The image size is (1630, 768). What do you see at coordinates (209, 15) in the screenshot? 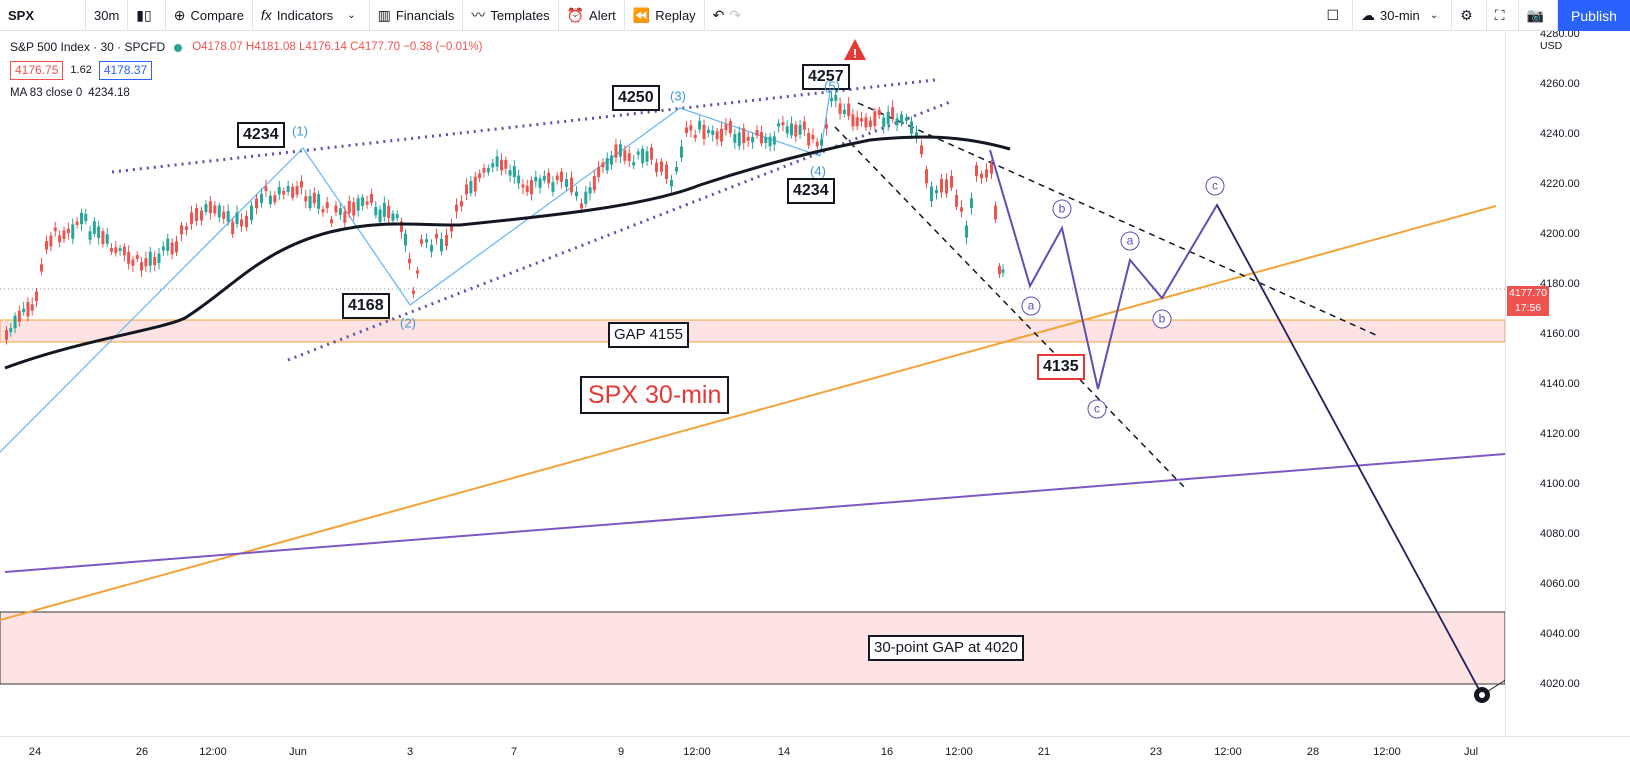
I see `compare-button: ⊕ Compare` at bounding box center [209, 15].